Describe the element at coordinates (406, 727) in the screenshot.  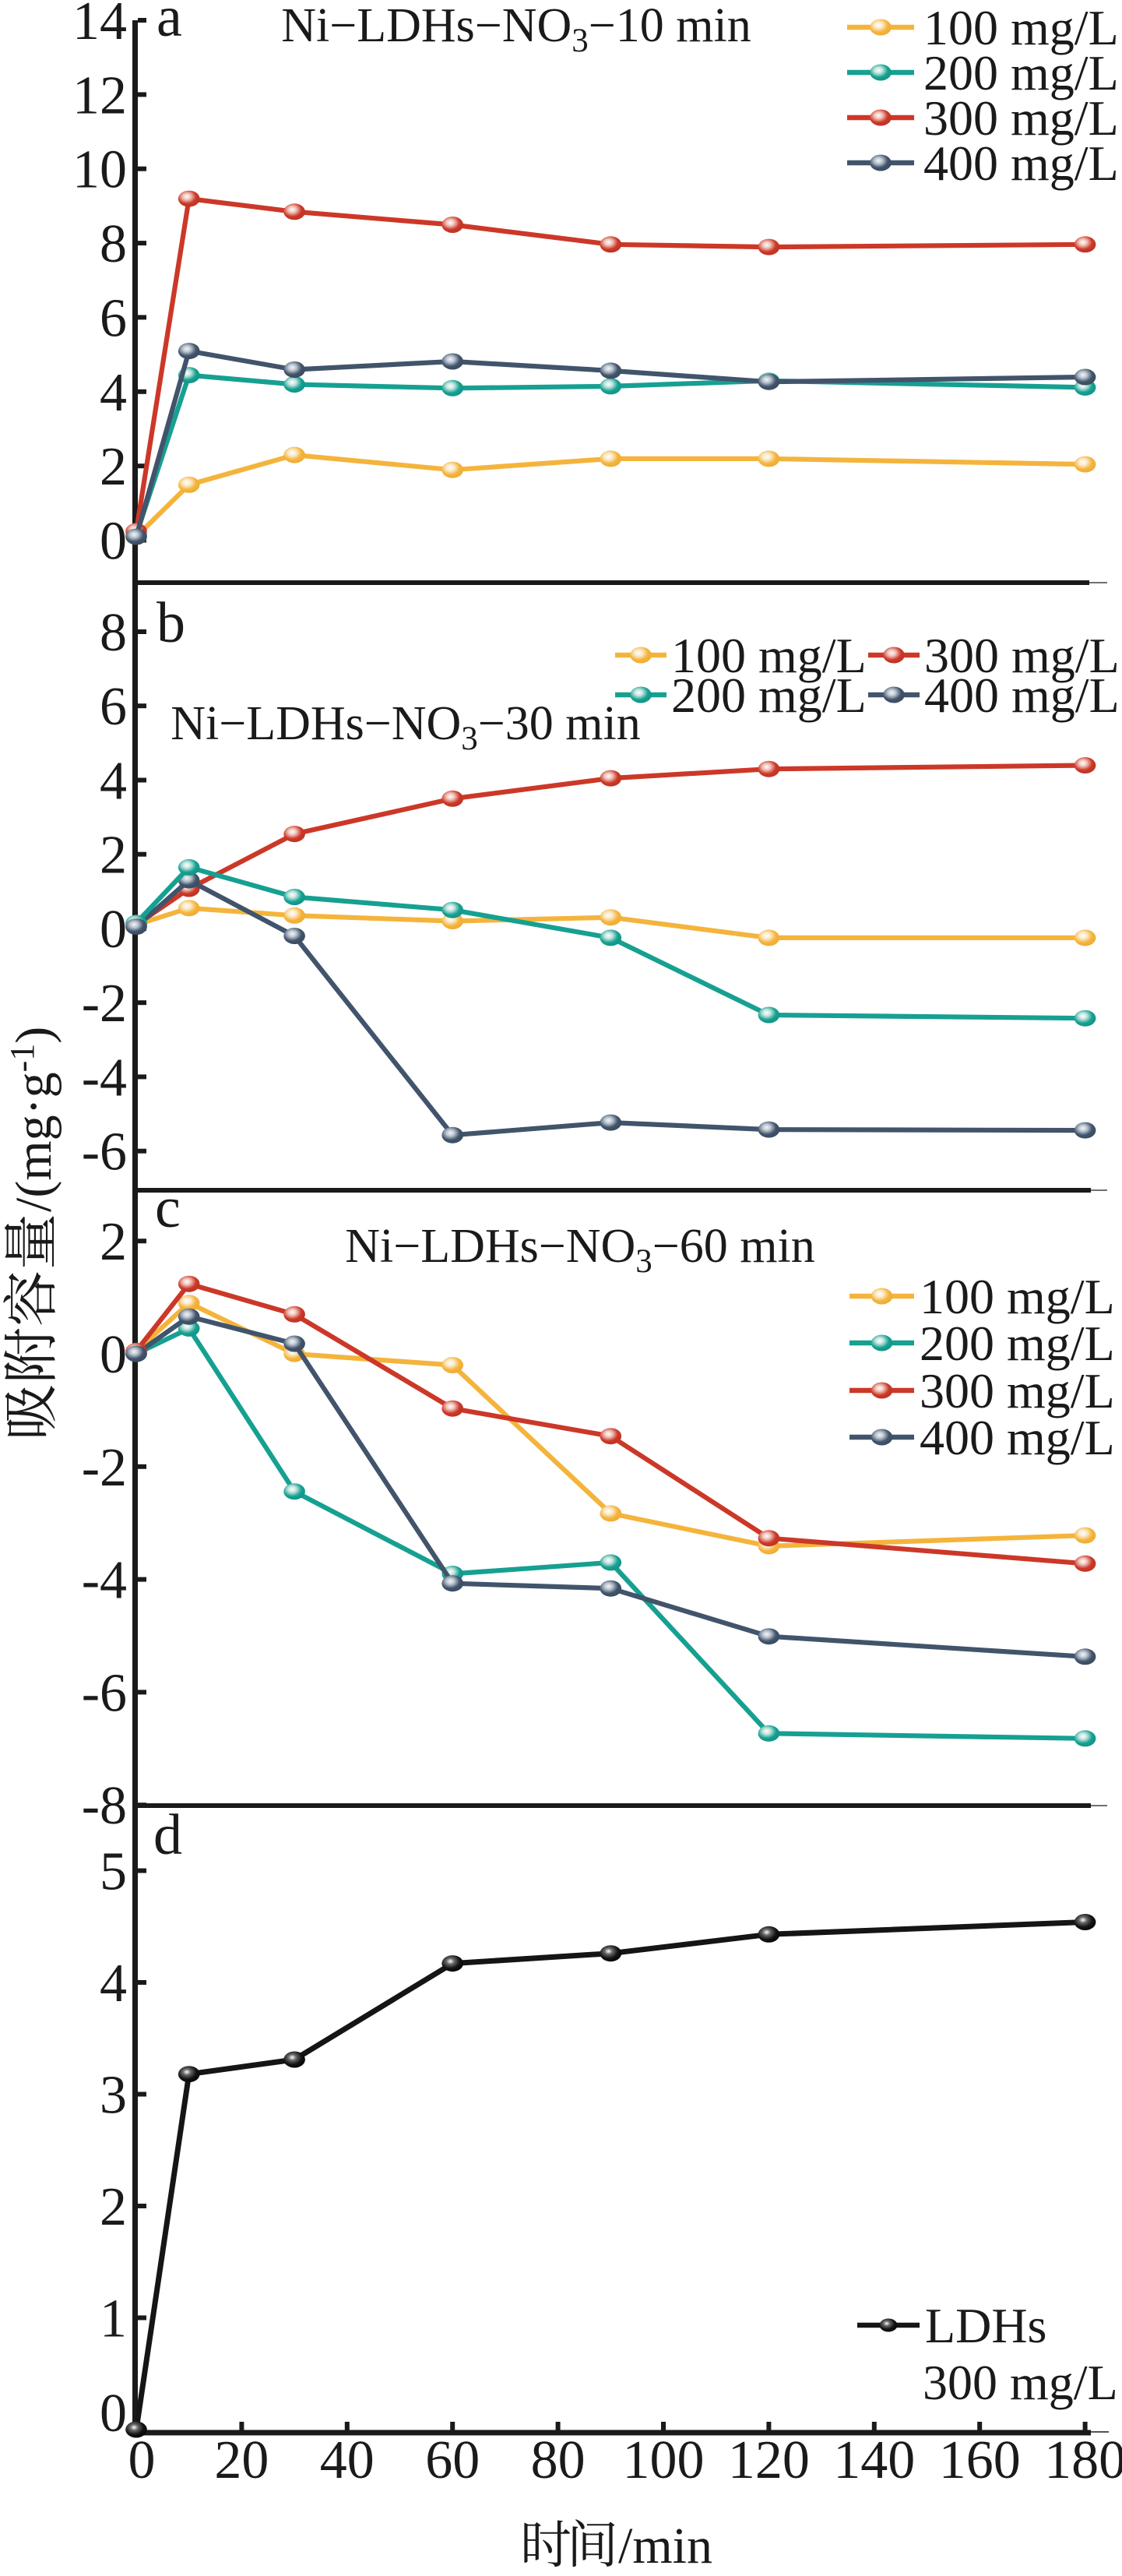
I see `svg-text: Ni−LDHs−NO3−30 min` at that location.